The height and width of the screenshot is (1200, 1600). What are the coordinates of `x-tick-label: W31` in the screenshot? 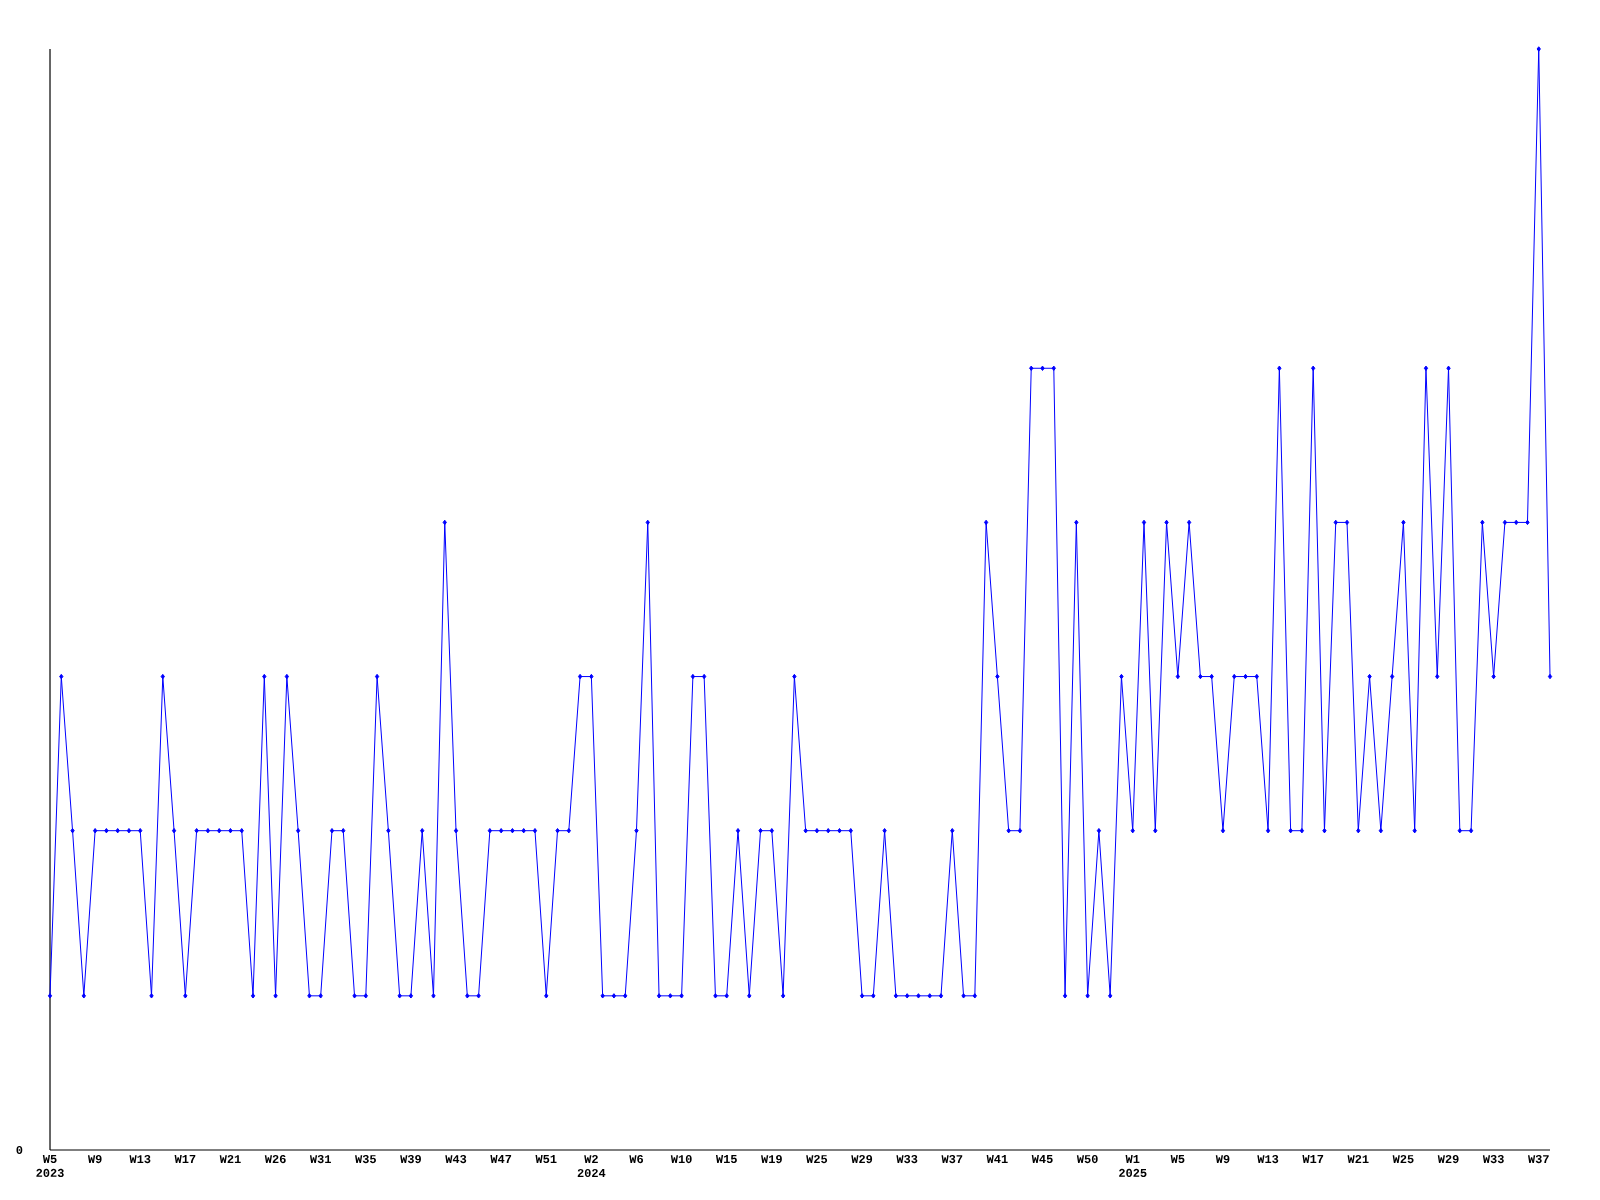 It's located at (320, 1159).